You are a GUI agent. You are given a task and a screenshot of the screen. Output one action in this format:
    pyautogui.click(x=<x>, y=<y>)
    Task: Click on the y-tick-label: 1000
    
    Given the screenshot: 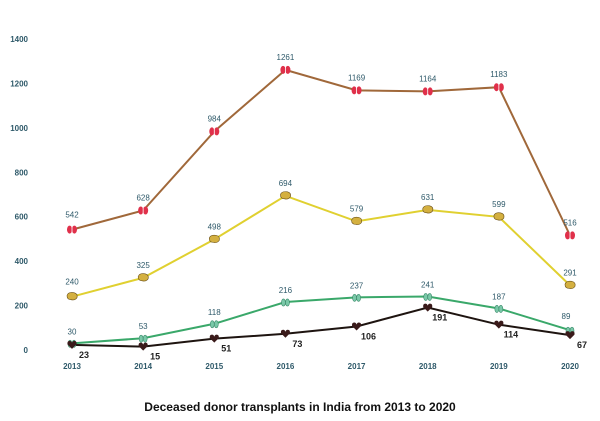 What is the action you would take?
    pyautogui.click(x=19, y=128)
    